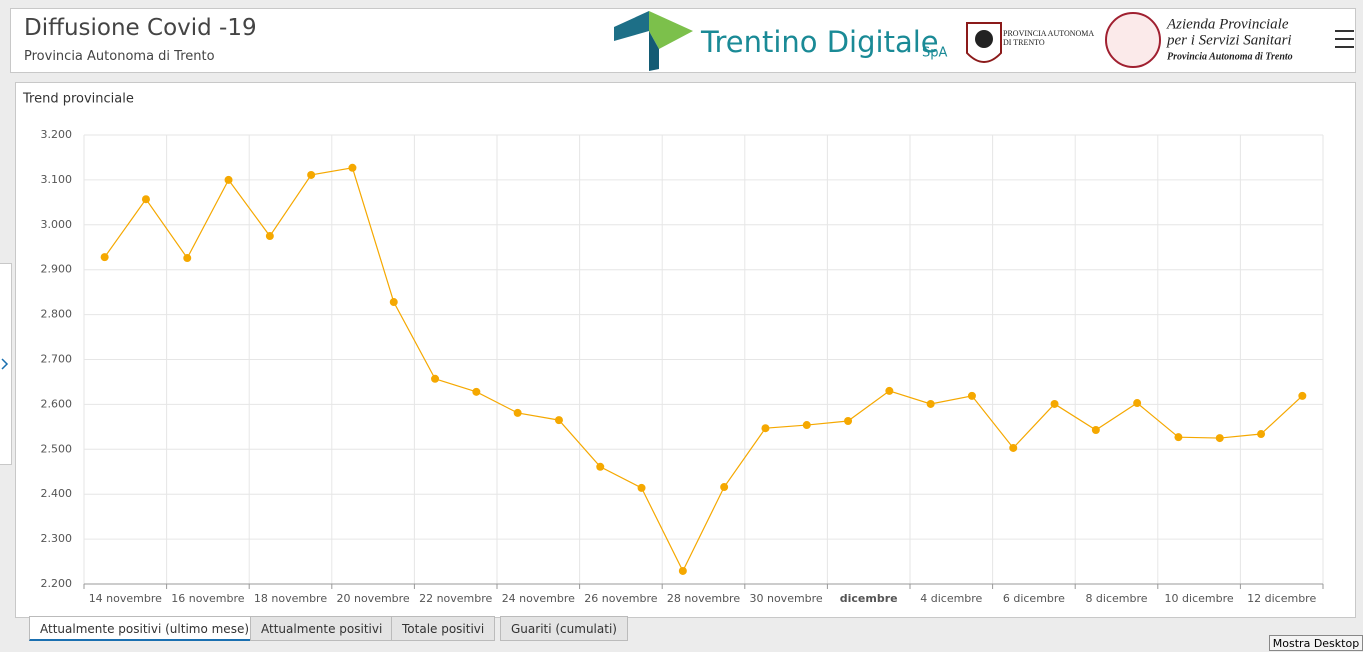 The image size is (1363, 652). Describe the element at coordinates (538, 598) in the screenshot. I see `x-tick-label: 24 novembre` at that location.